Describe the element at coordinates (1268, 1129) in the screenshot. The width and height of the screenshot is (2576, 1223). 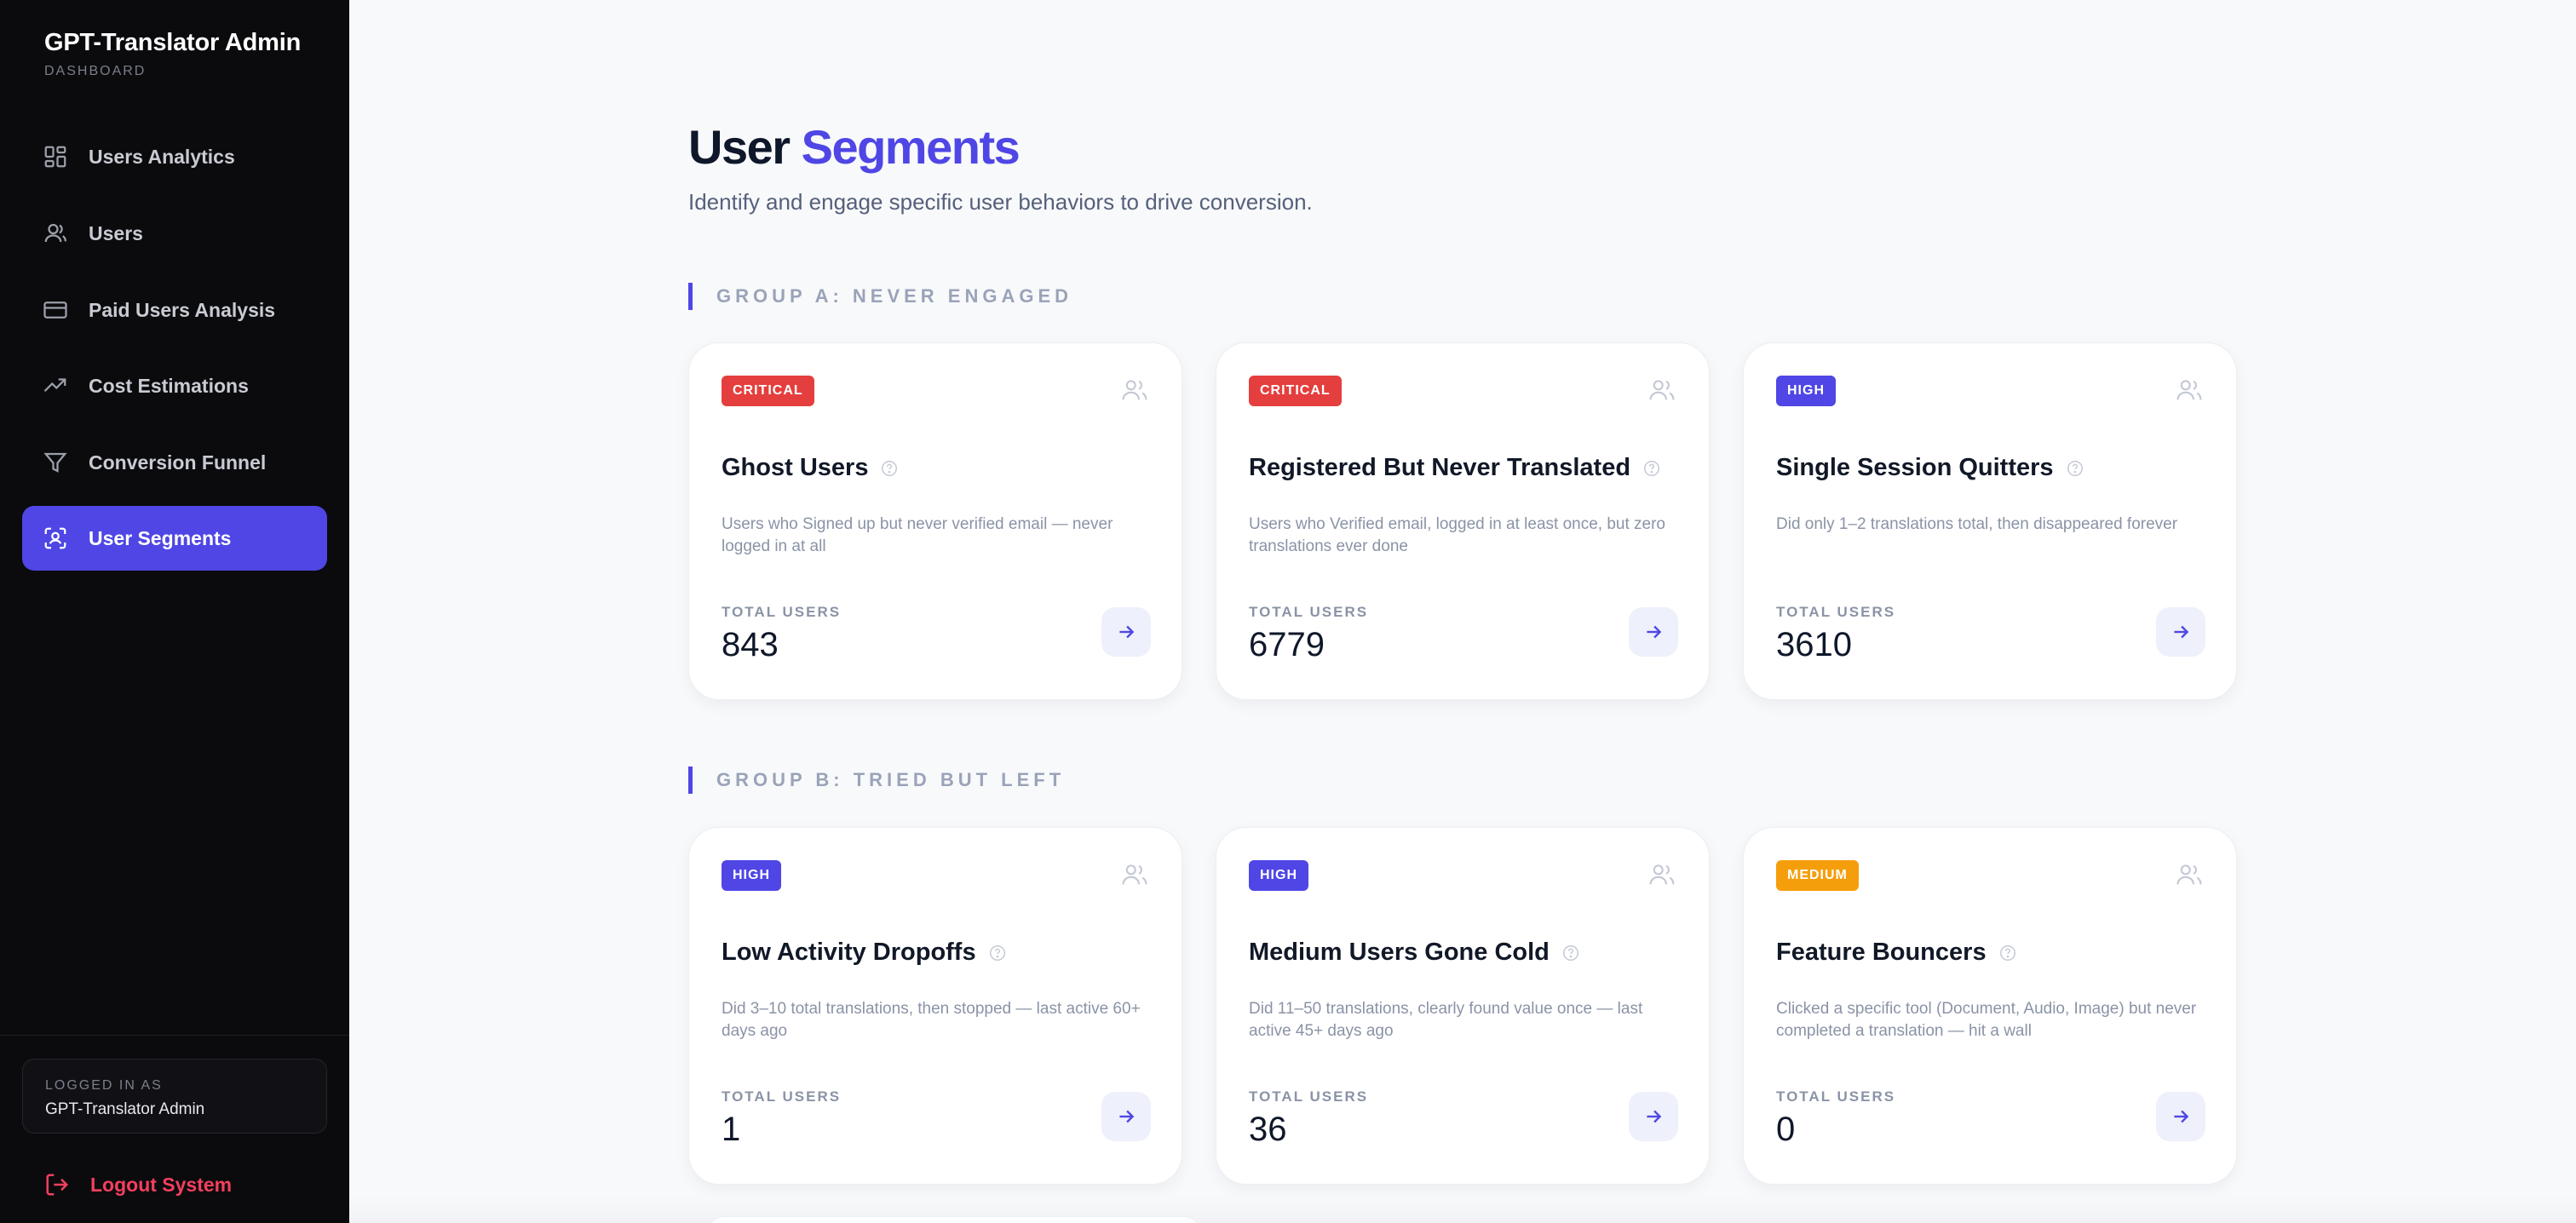
I see `total-users-value: 36` at that location.